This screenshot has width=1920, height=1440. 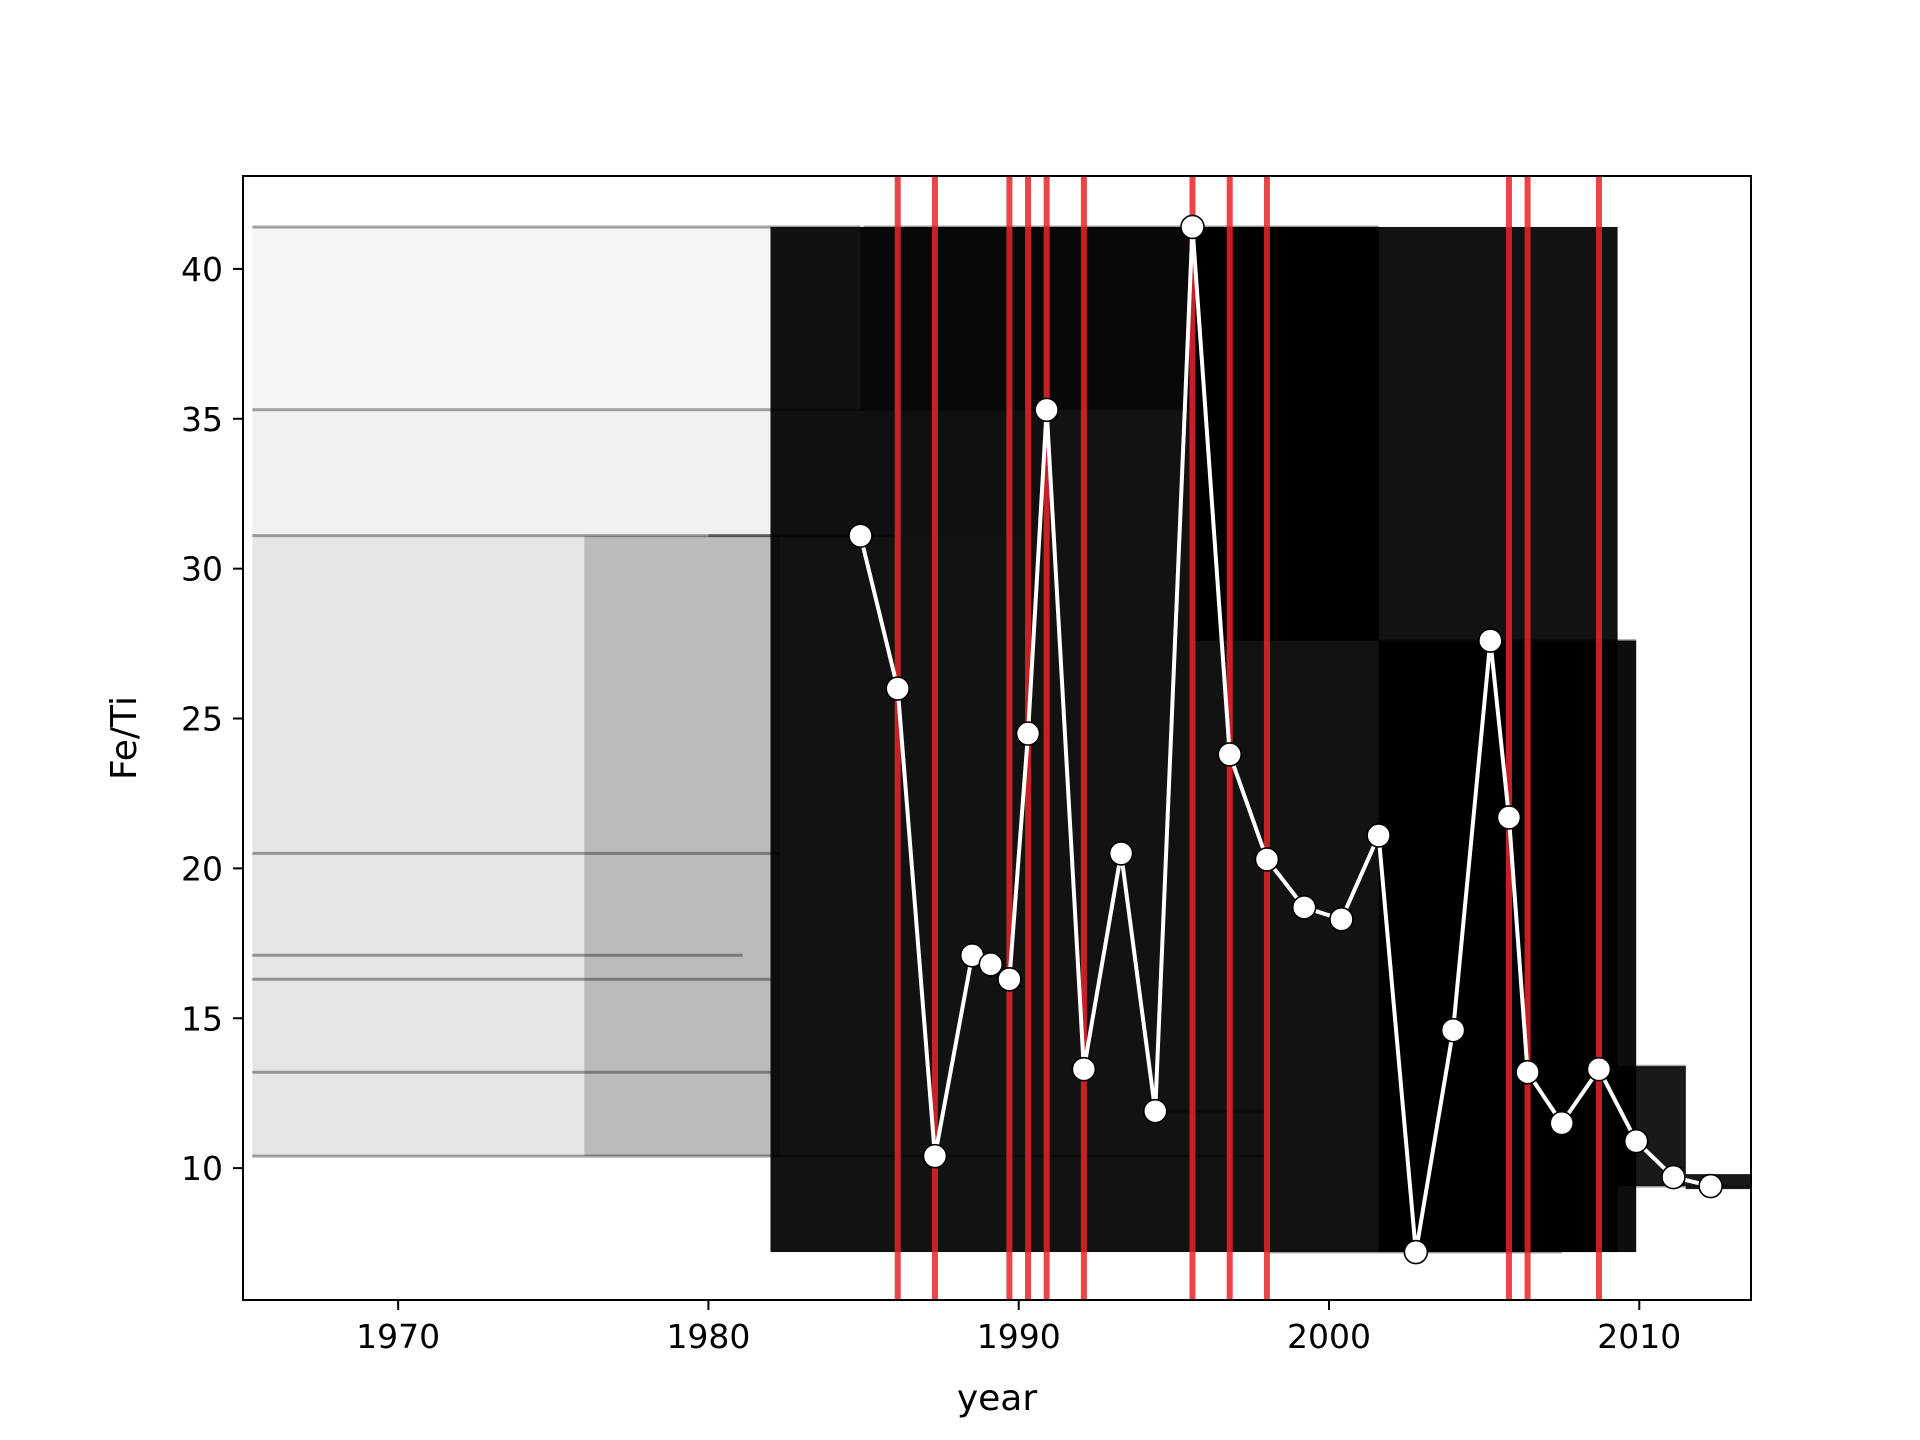 I want to click on y-tick-label: 30, so click(x=202, y=569).